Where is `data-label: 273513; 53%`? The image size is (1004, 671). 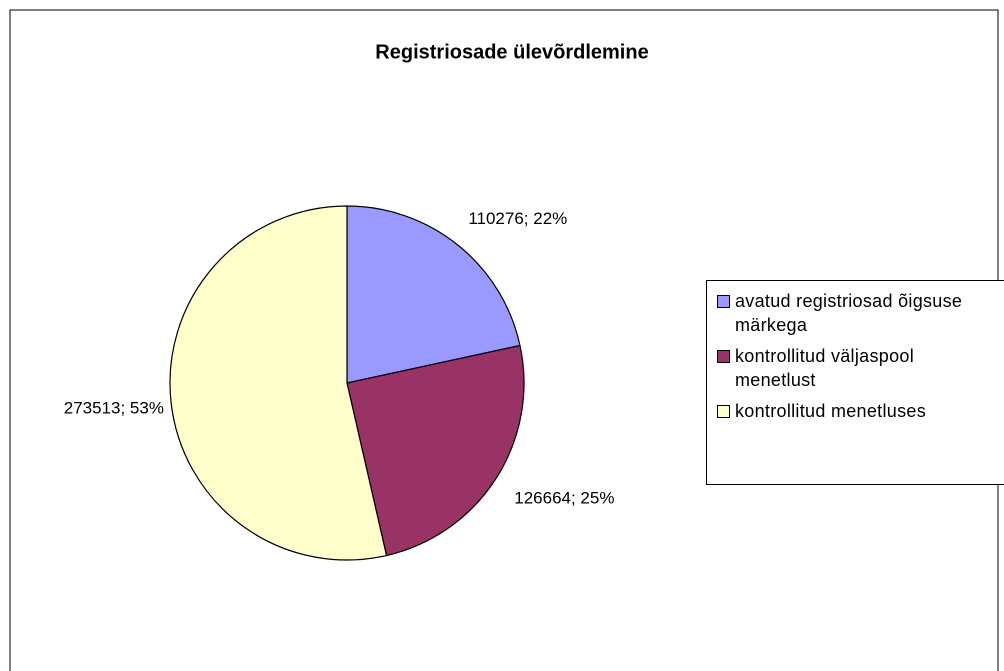
data-label: 273513; 53% is located at coordinates (114, 407).